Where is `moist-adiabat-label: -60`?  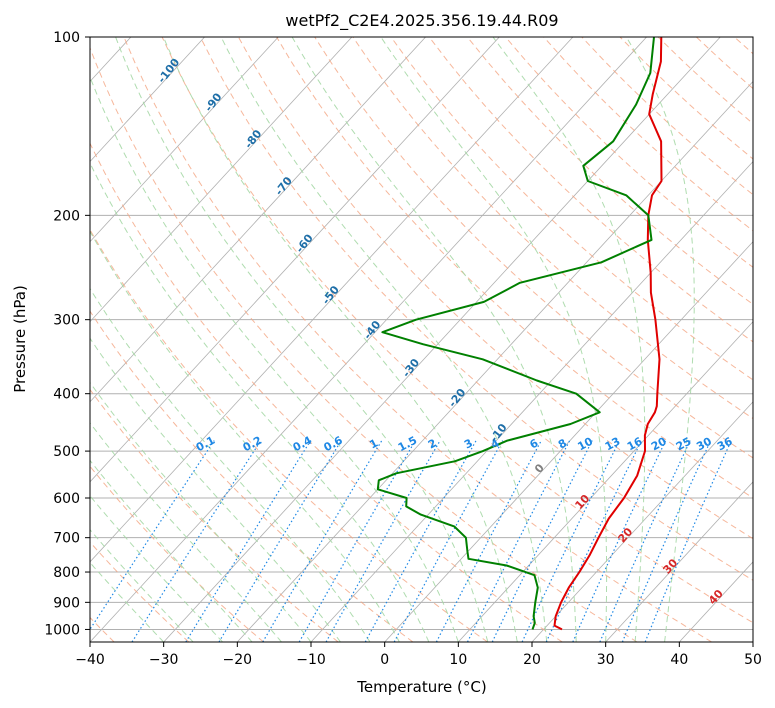
moist-adiabat-label: -60 is located at coordinates (304, 243).